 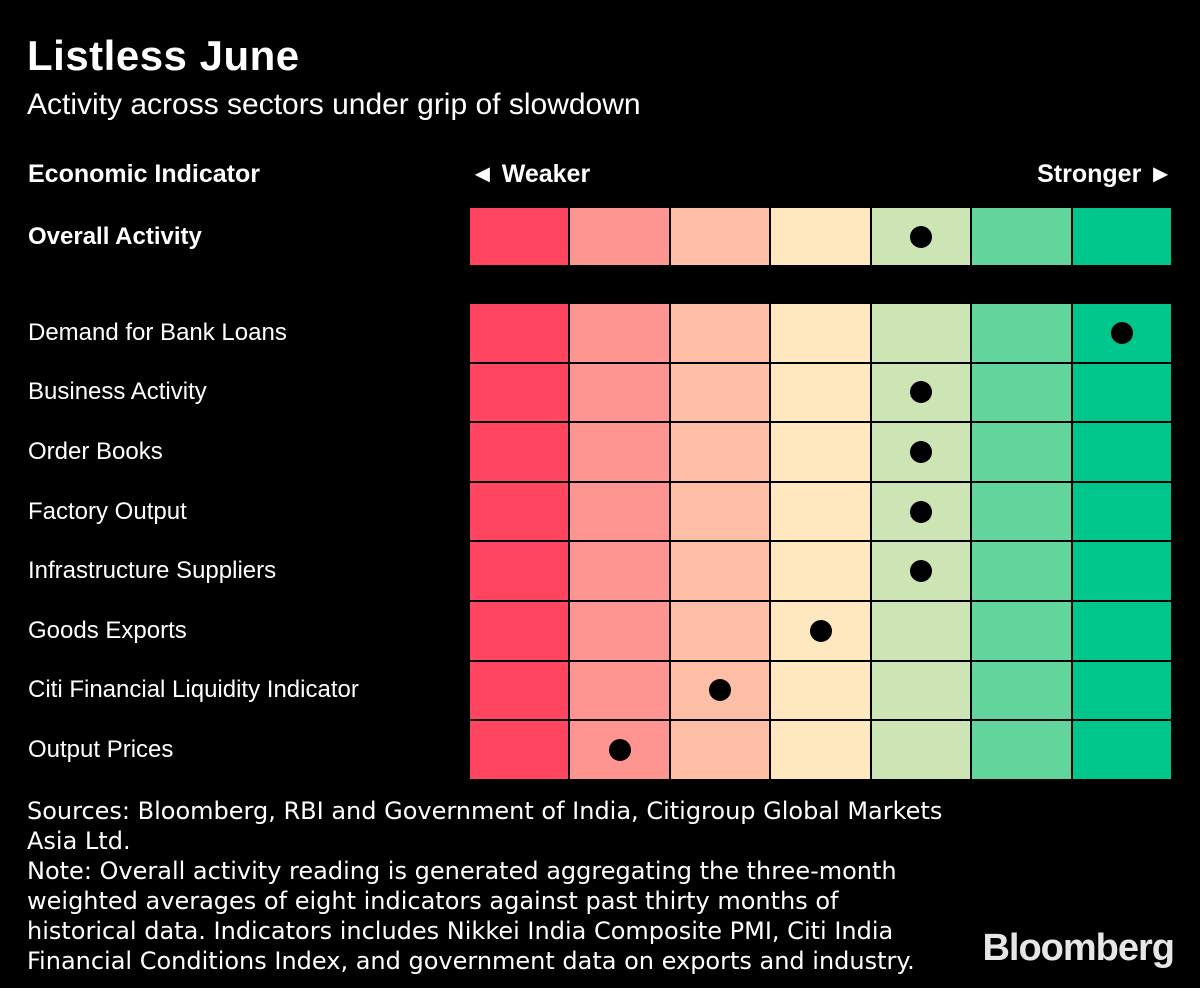 What do you see at coordinates (152, 571) in the screenshot?
I see `indicator-label: Infrastructure Suppliers` at bounding box center [152, 571].